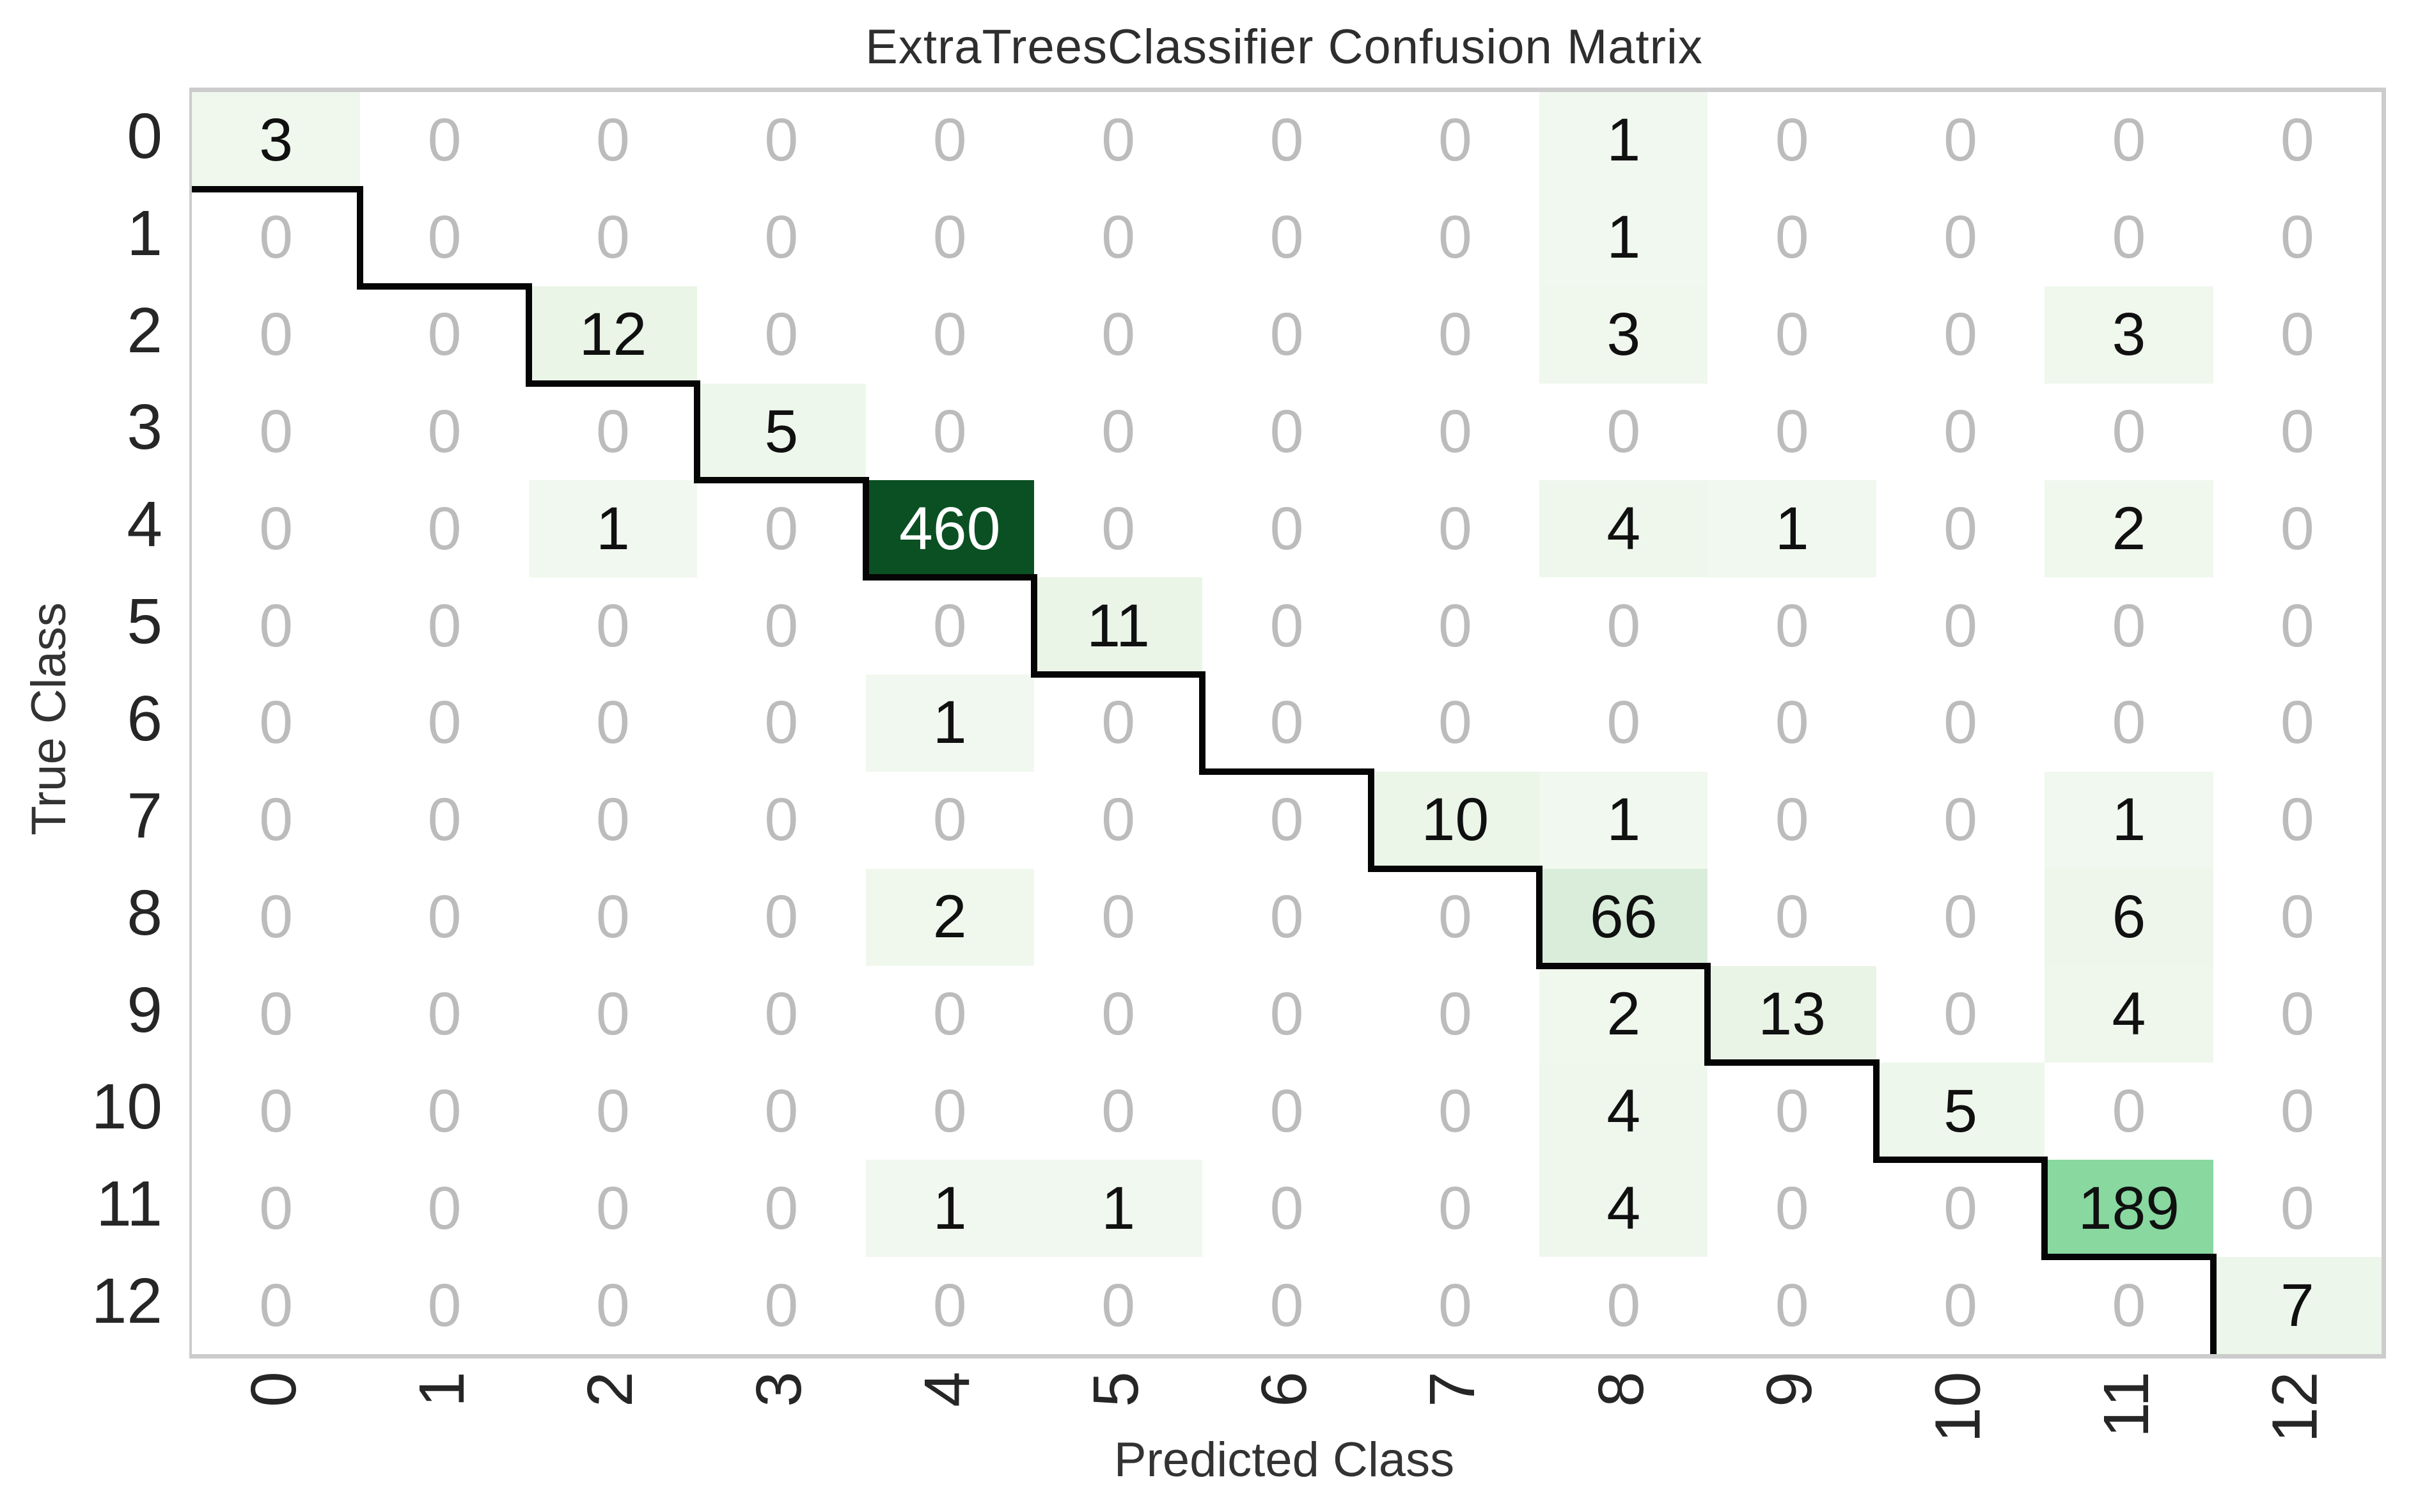  I want to click on matrix-cell: 7, so click(2297, 1305).